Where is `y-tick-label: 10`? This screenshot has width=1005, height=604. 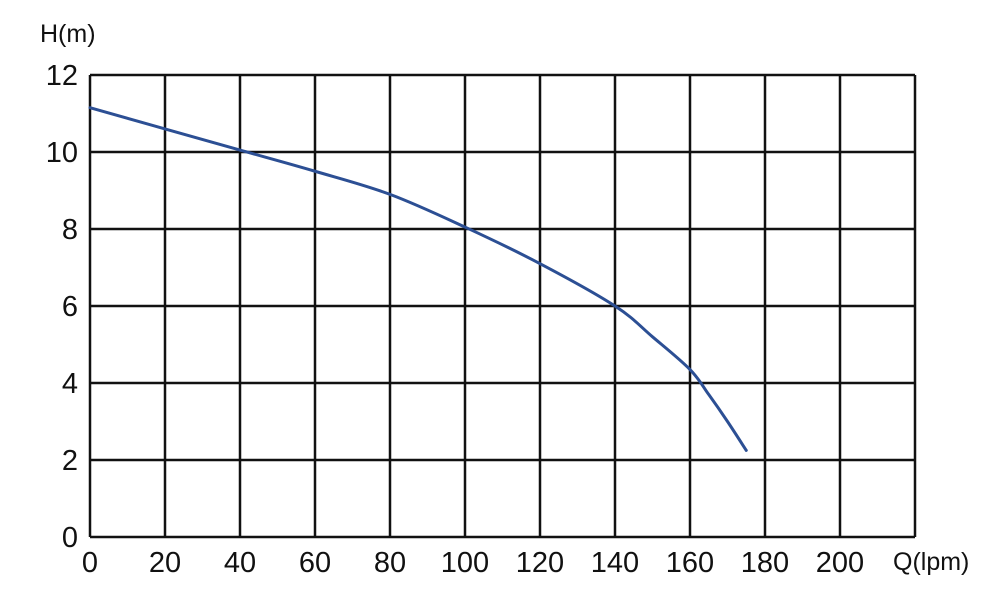 y-tick-label: 10 is located at coordinates (62, 153).